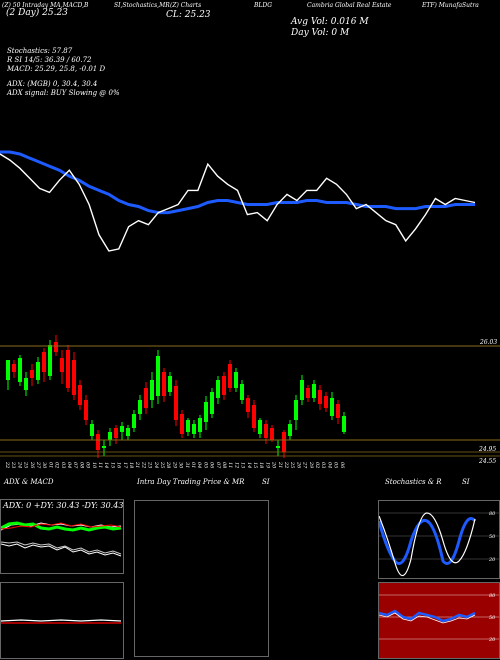 The width and height of the screenshot is (500, 660). What do you see at coordinates (342, 466) in the screenshot?
I see `x-label-54: 06 Dec` at bounding box center [342, 466].